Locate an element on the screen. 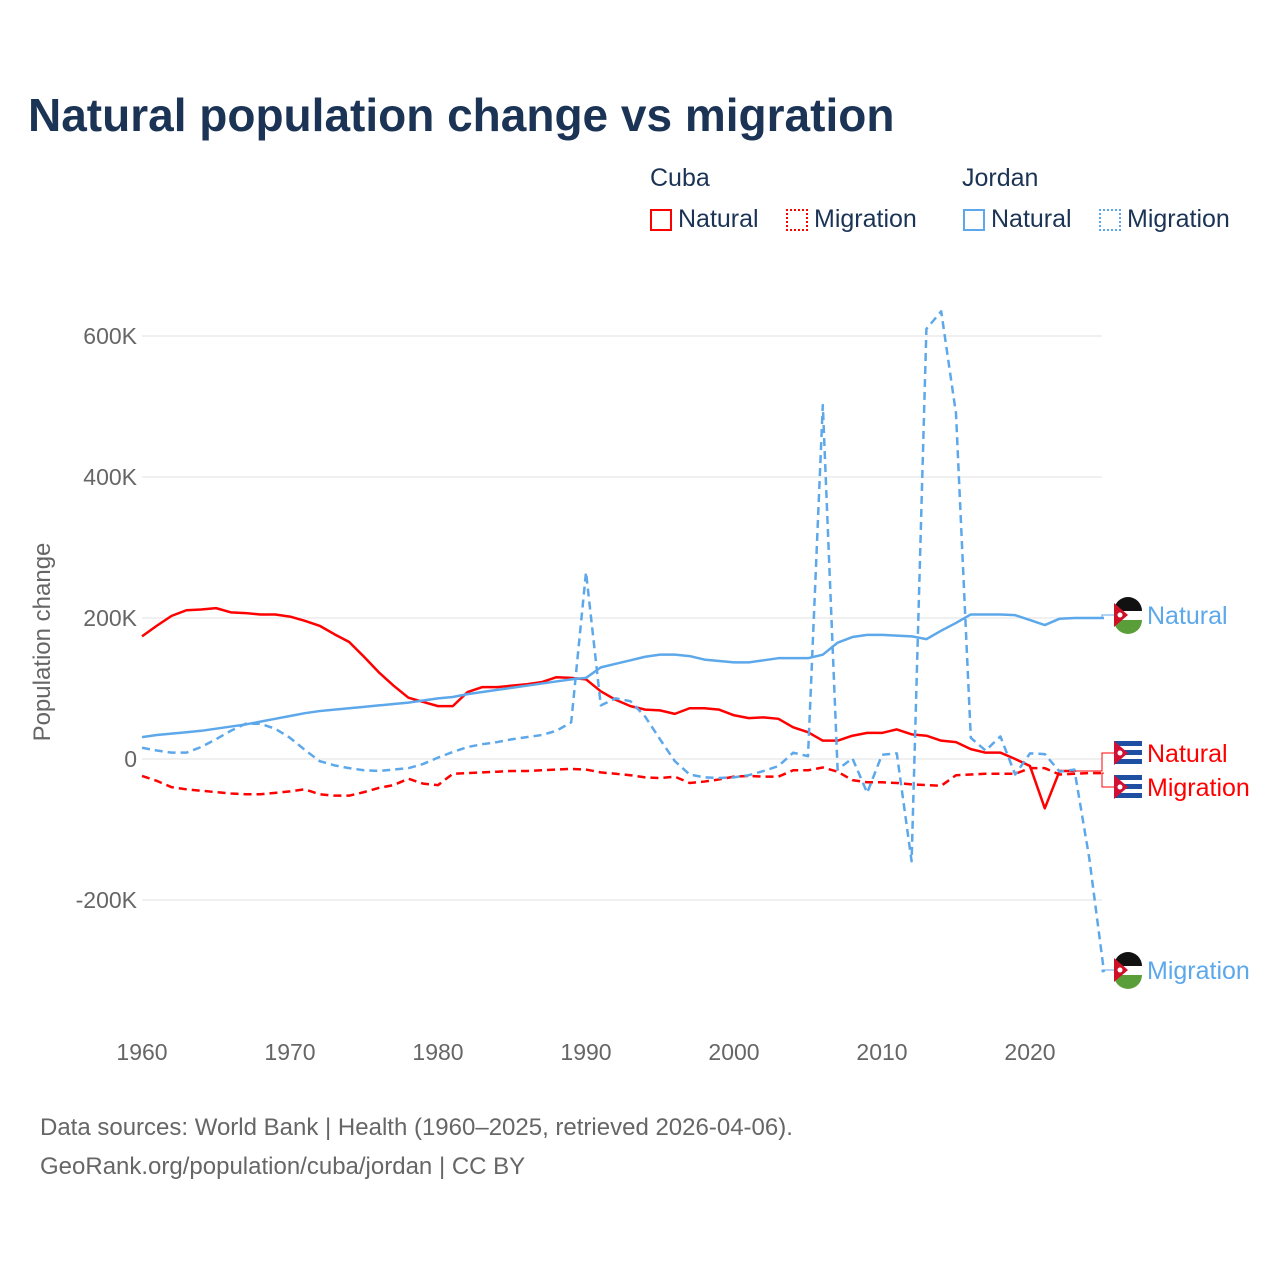 Image resolution: width=1280 pixels, height=1280 pixels. y-tick-label: 400K is located at coordinates (110, 477).